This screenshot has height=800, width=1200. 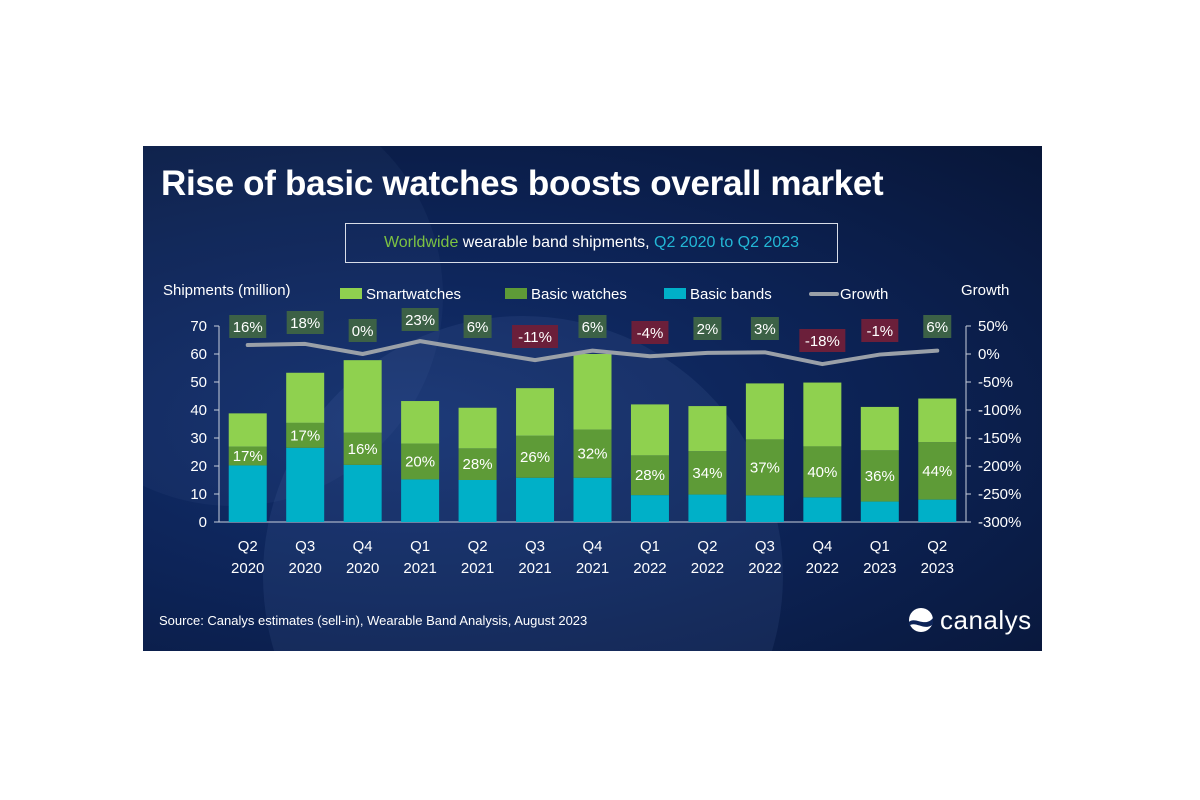 I want to click on basic-watch-share-label: 44%, so click(x=937, y=471).